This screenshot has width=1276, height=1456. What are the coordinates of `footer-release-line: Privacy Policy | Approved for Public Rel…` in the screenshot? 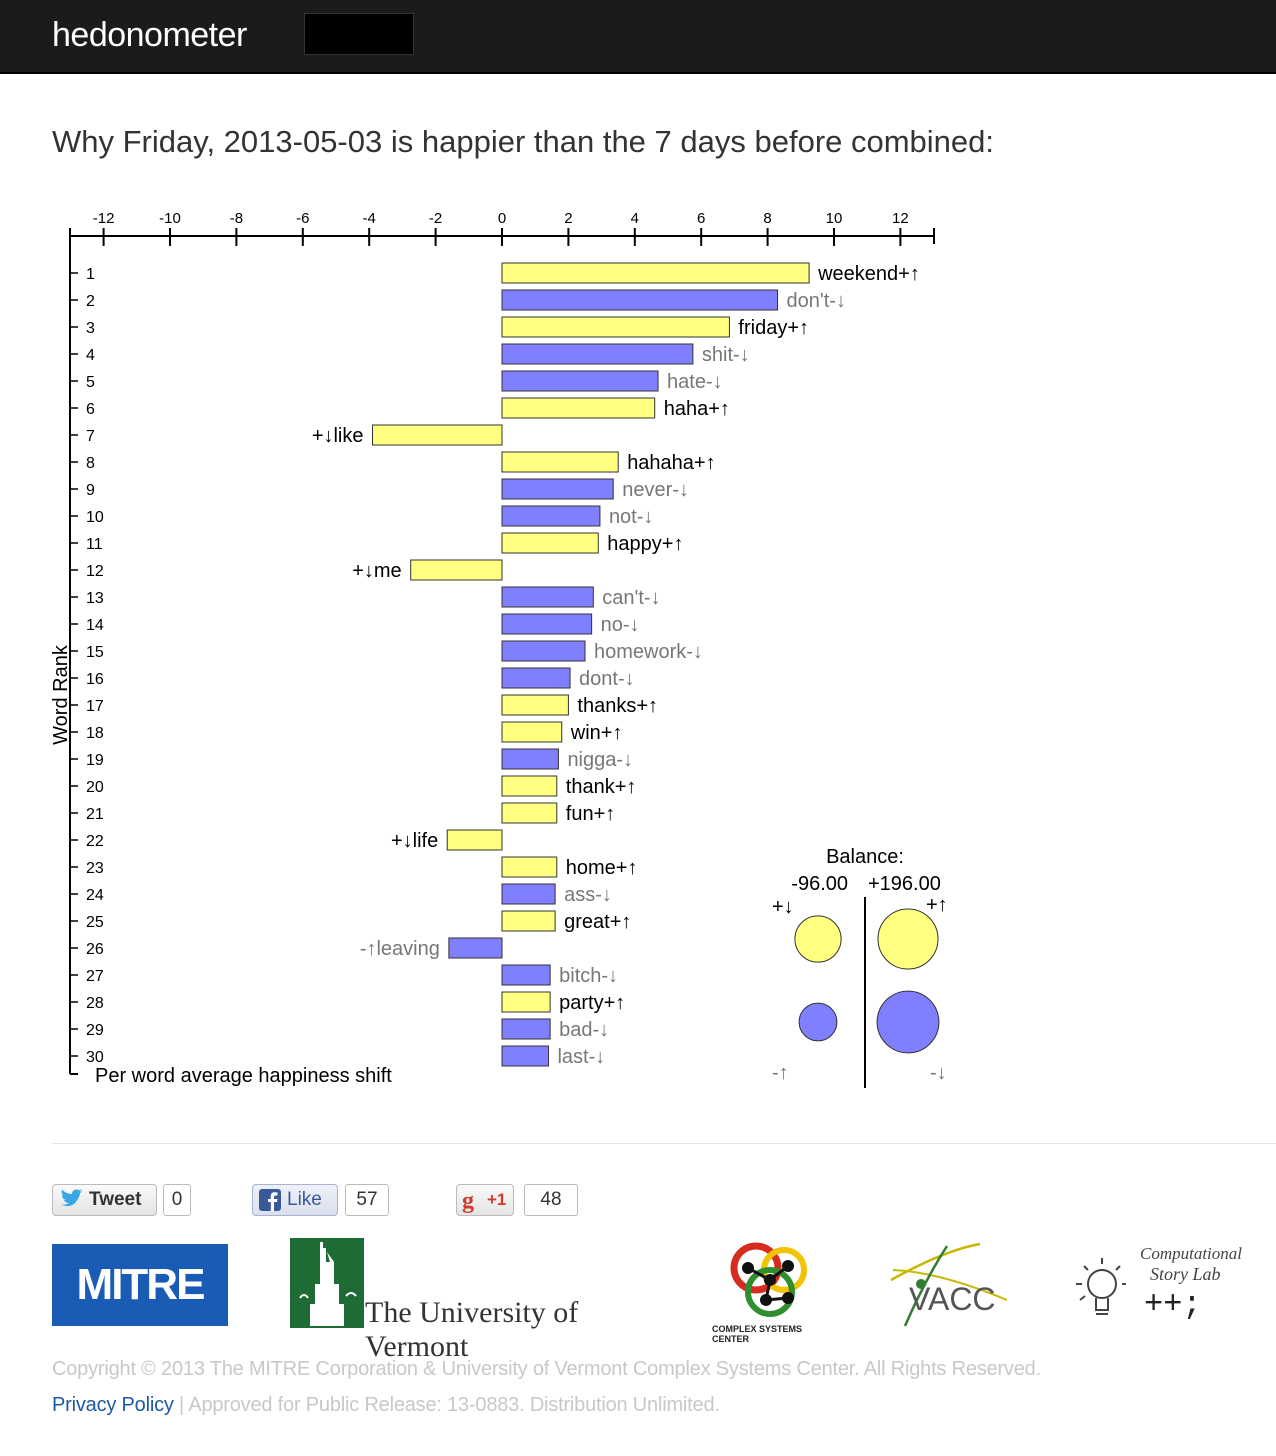 It's located at (386, 1405).